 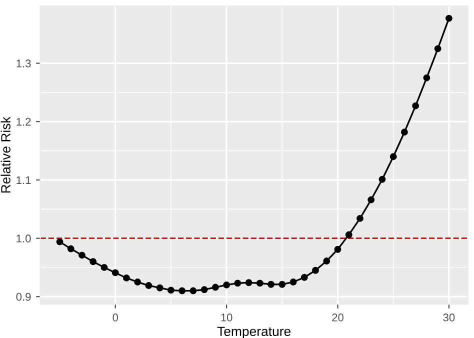 I want to click on y-tick-label: 1.1, so click(x=23, y=180).